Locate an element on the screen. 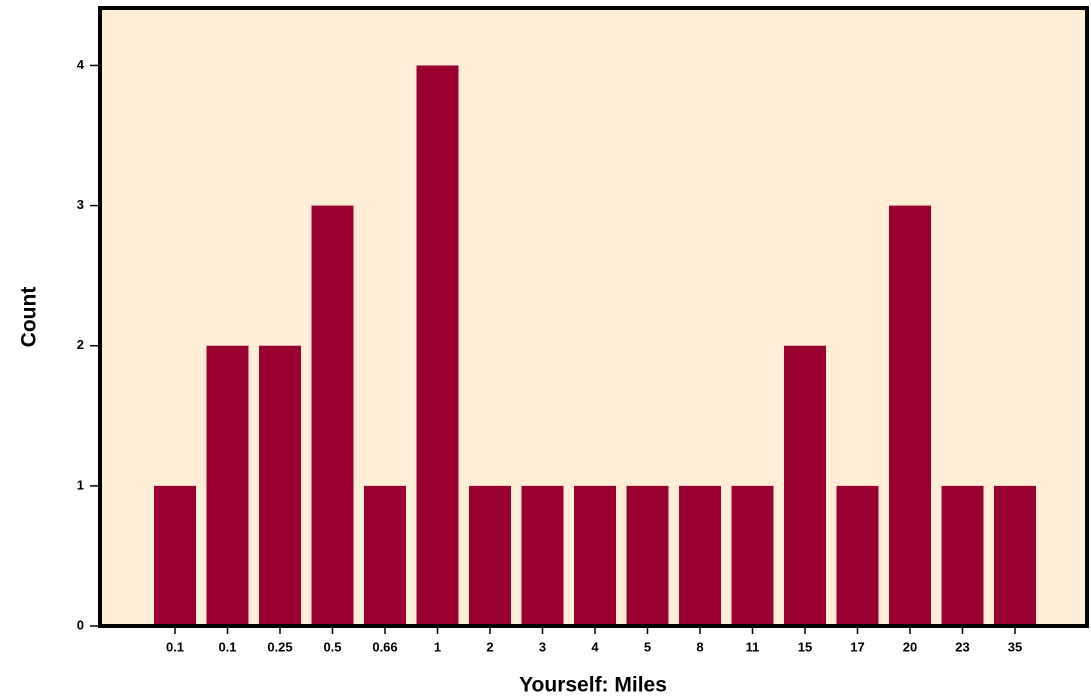 The width and height of the screenshot is (1091, 700). x-tick-label: 0.25 is located at coordinates (279, 646).